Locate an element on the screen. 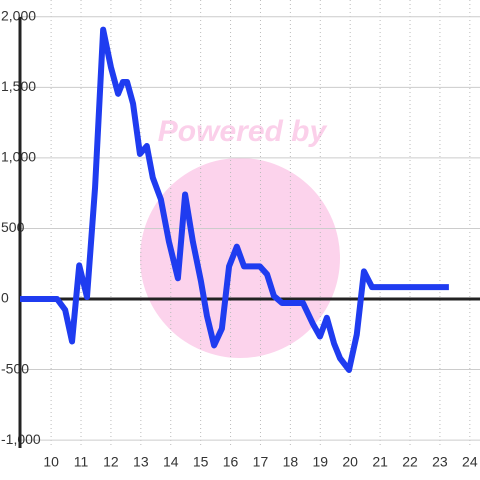  x-tick-label: 20 is located at coordinates (350, 462).